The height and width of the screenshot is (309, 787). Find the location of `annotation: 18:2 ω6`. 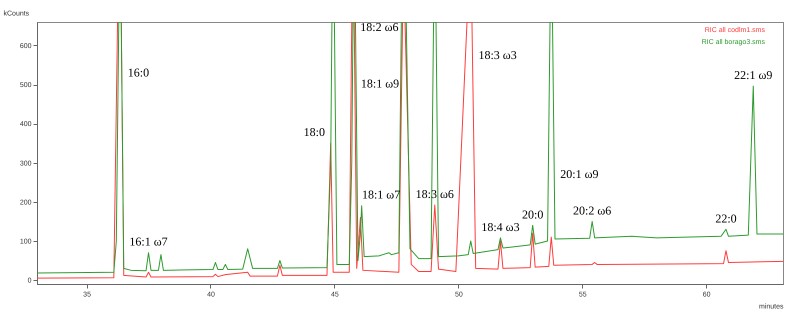

annotation: 18:2 ω6 is located at coordinates (379, 27).